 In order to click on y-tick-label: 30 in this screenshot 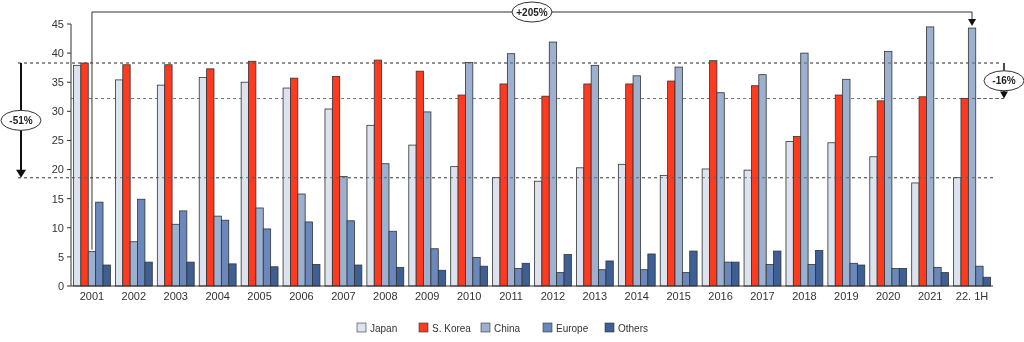, I will do `click(57, 111)`.